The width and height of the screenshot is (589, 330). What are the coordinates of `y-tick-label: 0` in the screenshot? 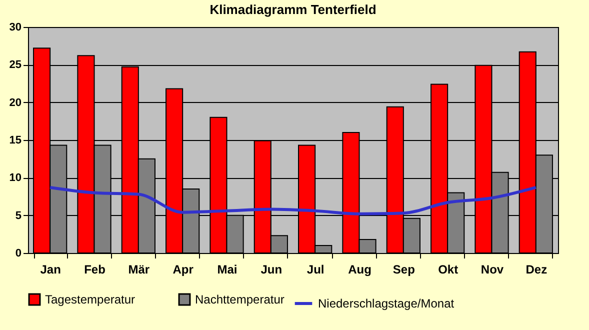 It's located at (18, 254).